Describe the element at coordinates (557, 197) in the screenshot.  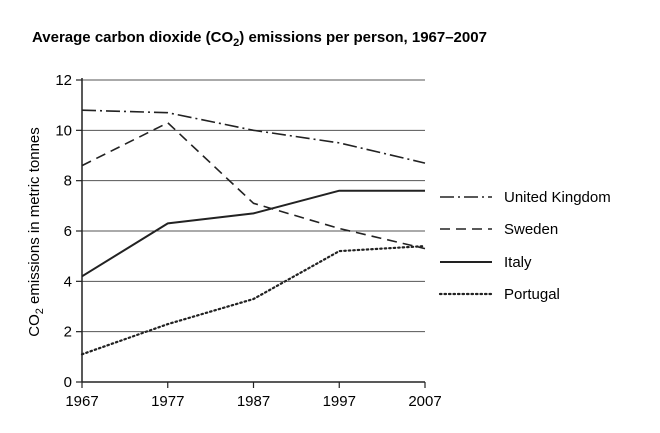
I see `legend-label-united-kingdom: United Kingdom` at that location.